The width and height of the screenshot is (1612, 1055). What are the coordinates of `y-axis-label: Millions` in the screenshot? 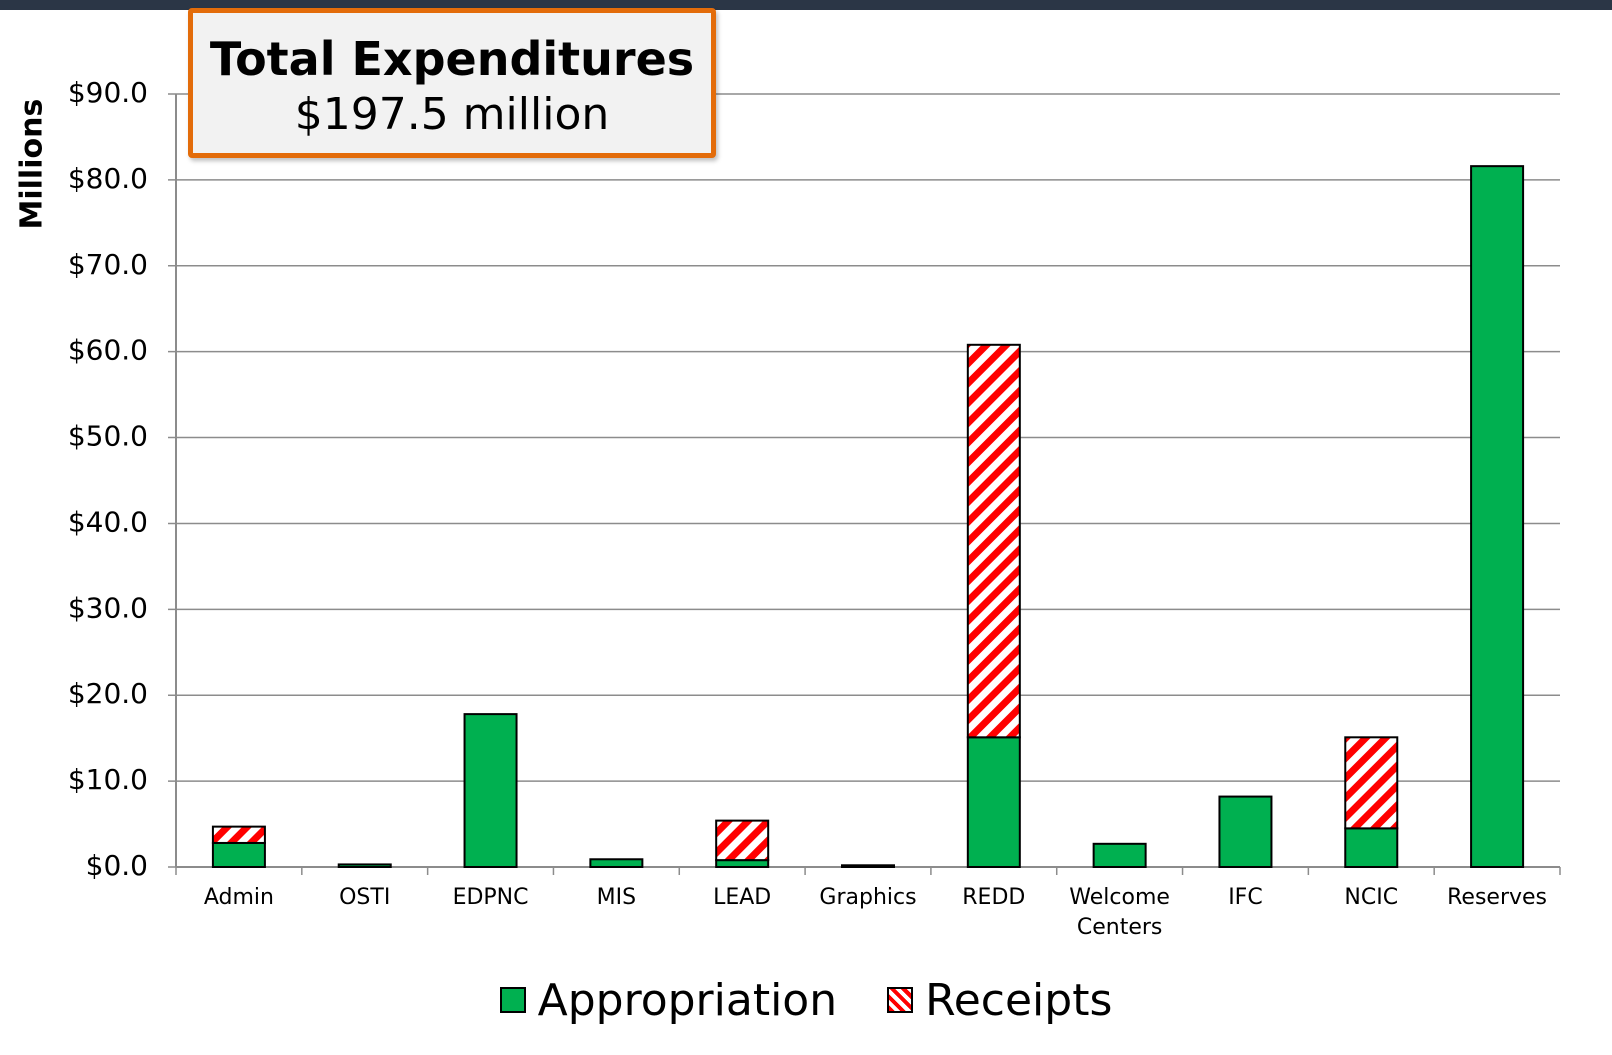 It's located at (32, 164).